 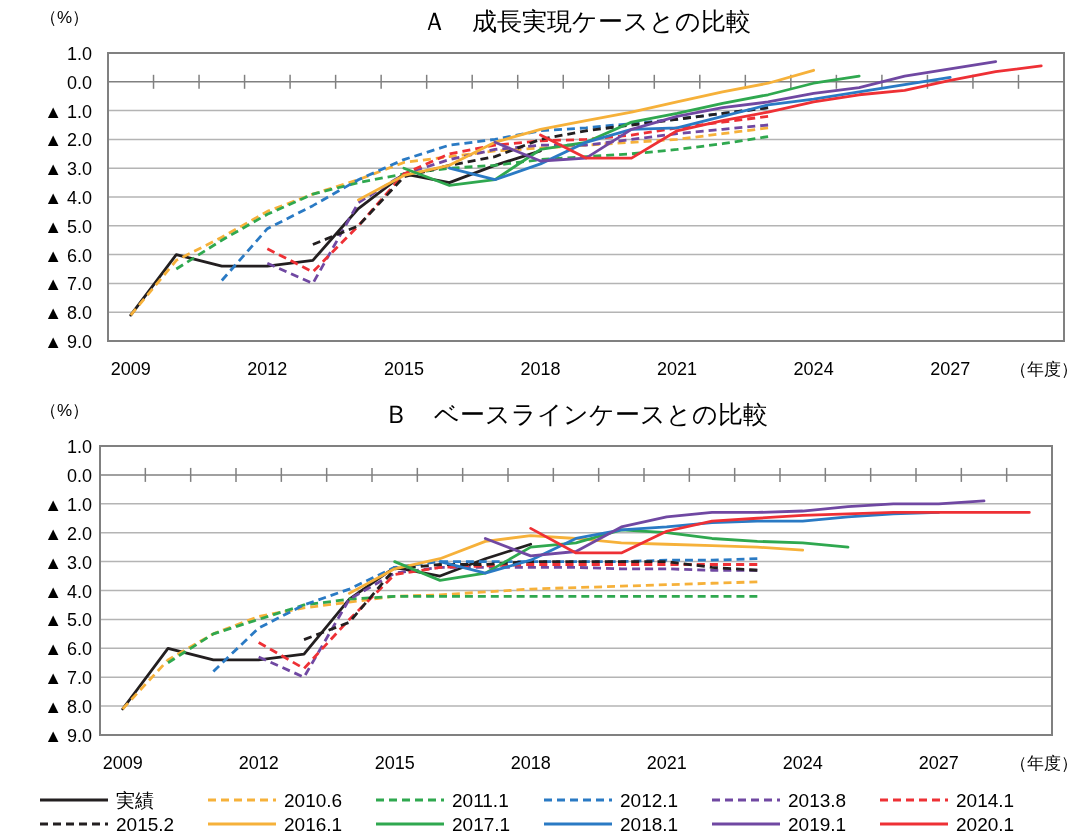 What do you see at coordinates (313, 800) in the screenshot?
I see `legend-label: 2010.6` at bounding box center [313, 800].